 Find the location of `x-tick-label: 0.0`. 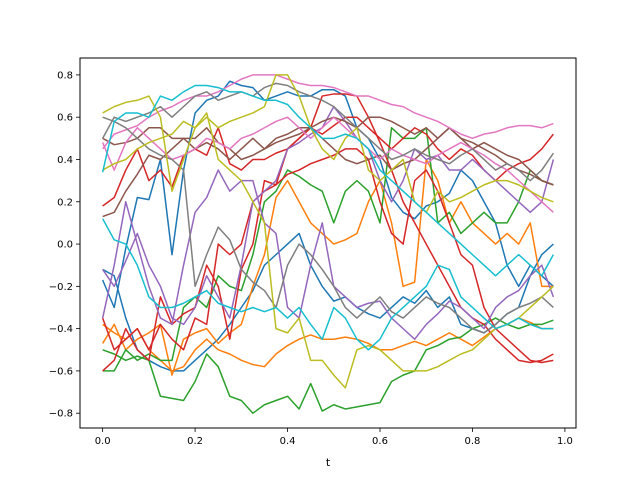

x-tick-label: 0.0 is located at coordinates (103, 441).